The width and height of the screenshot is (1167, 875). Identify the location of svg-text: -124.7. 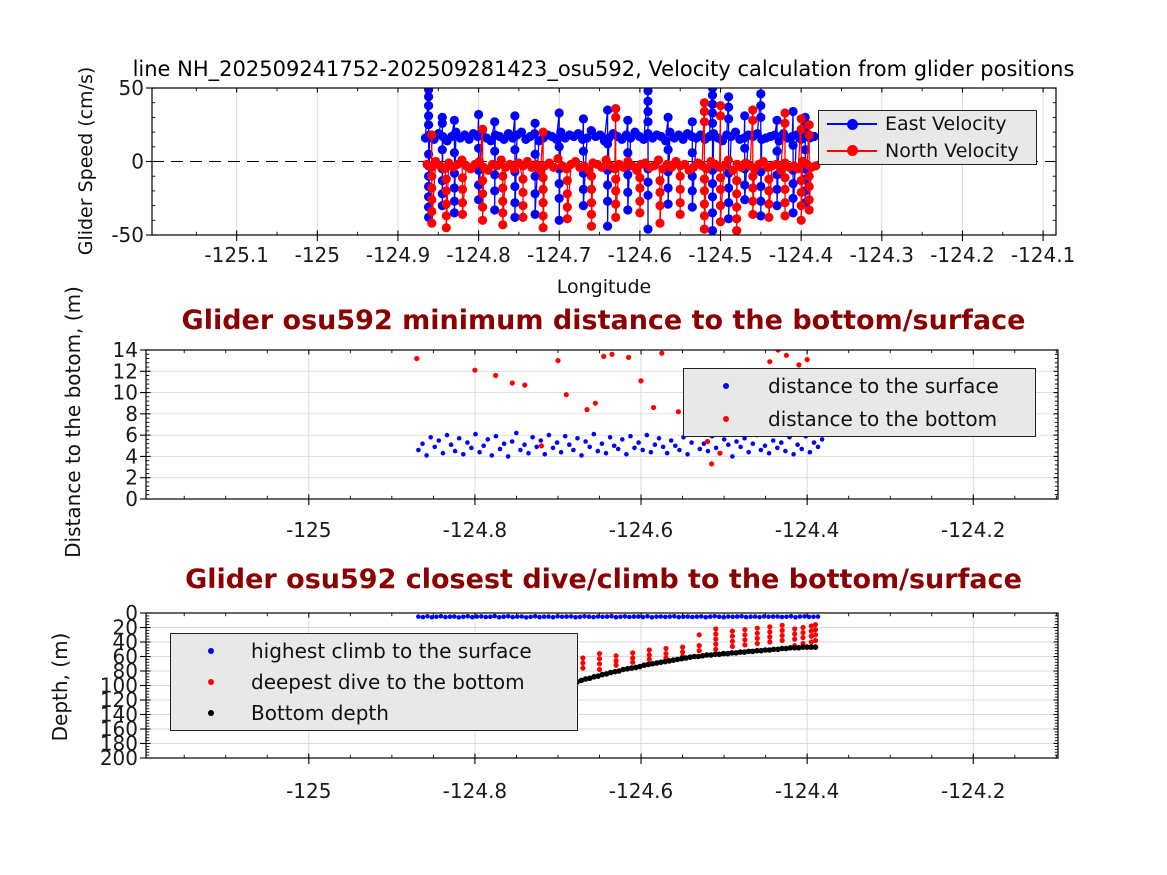
(559, 255).